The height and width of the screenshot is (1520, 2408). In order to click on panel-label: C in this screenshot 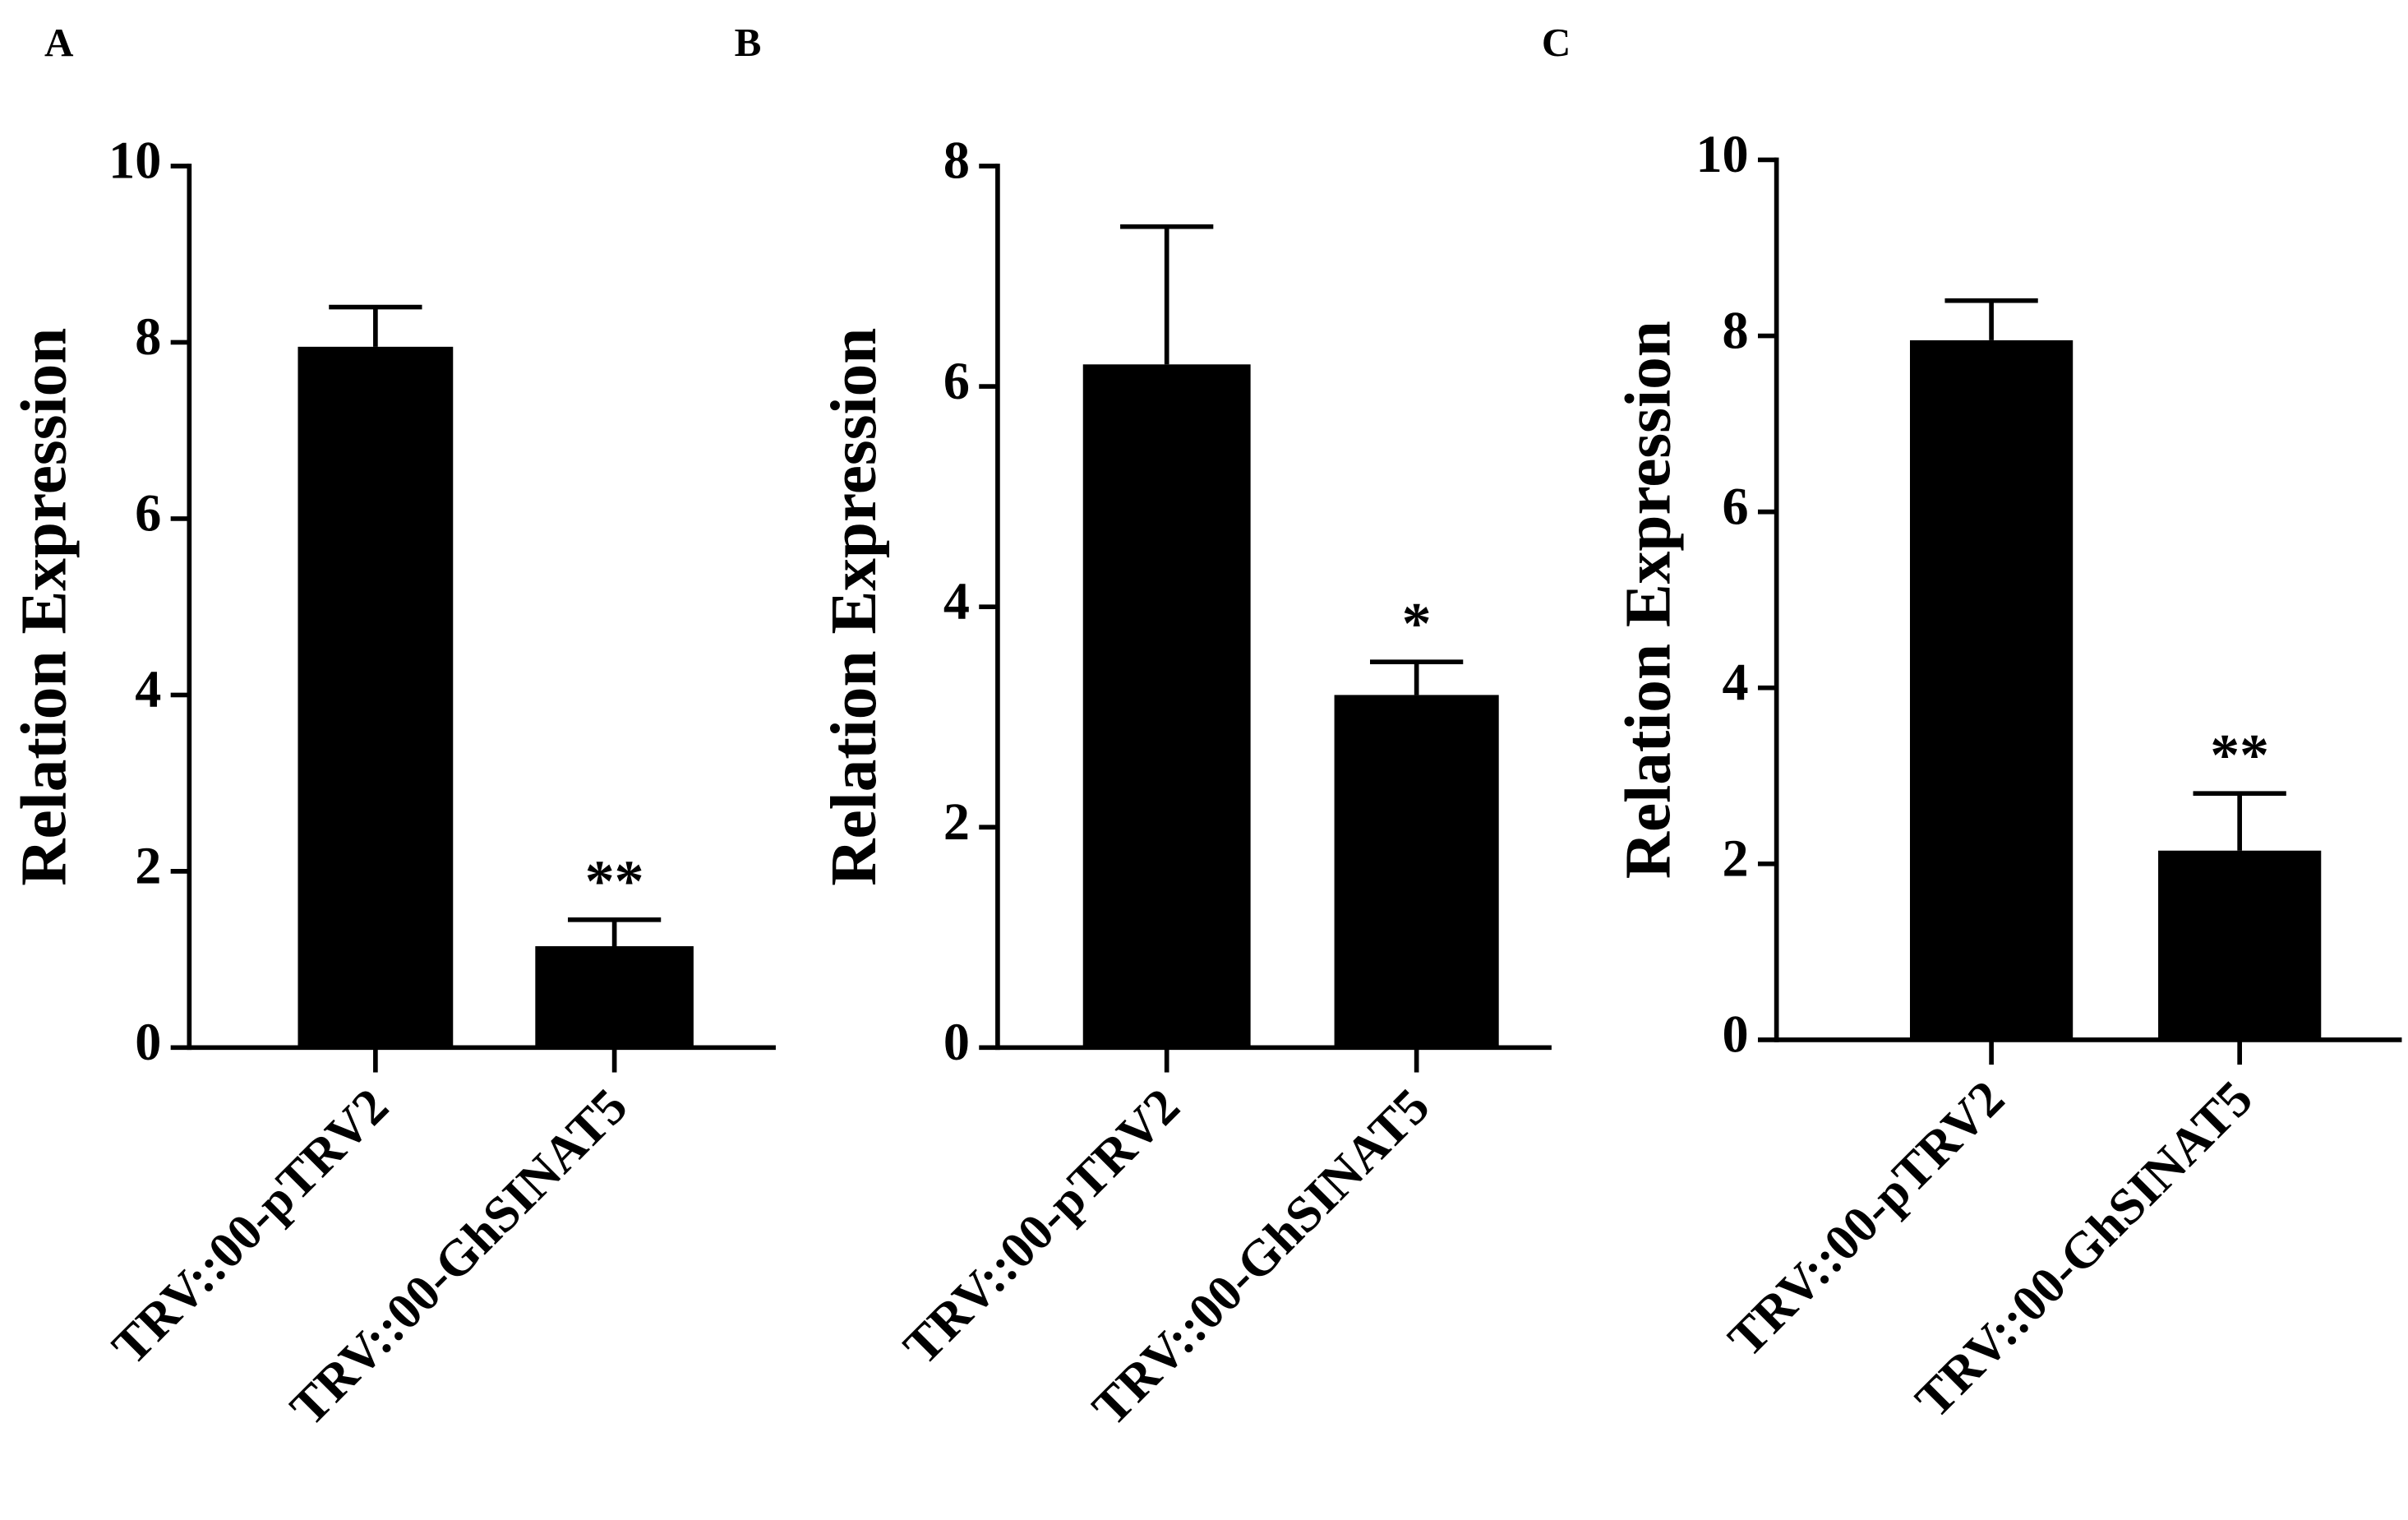, I will do `click(1556, 42)`.